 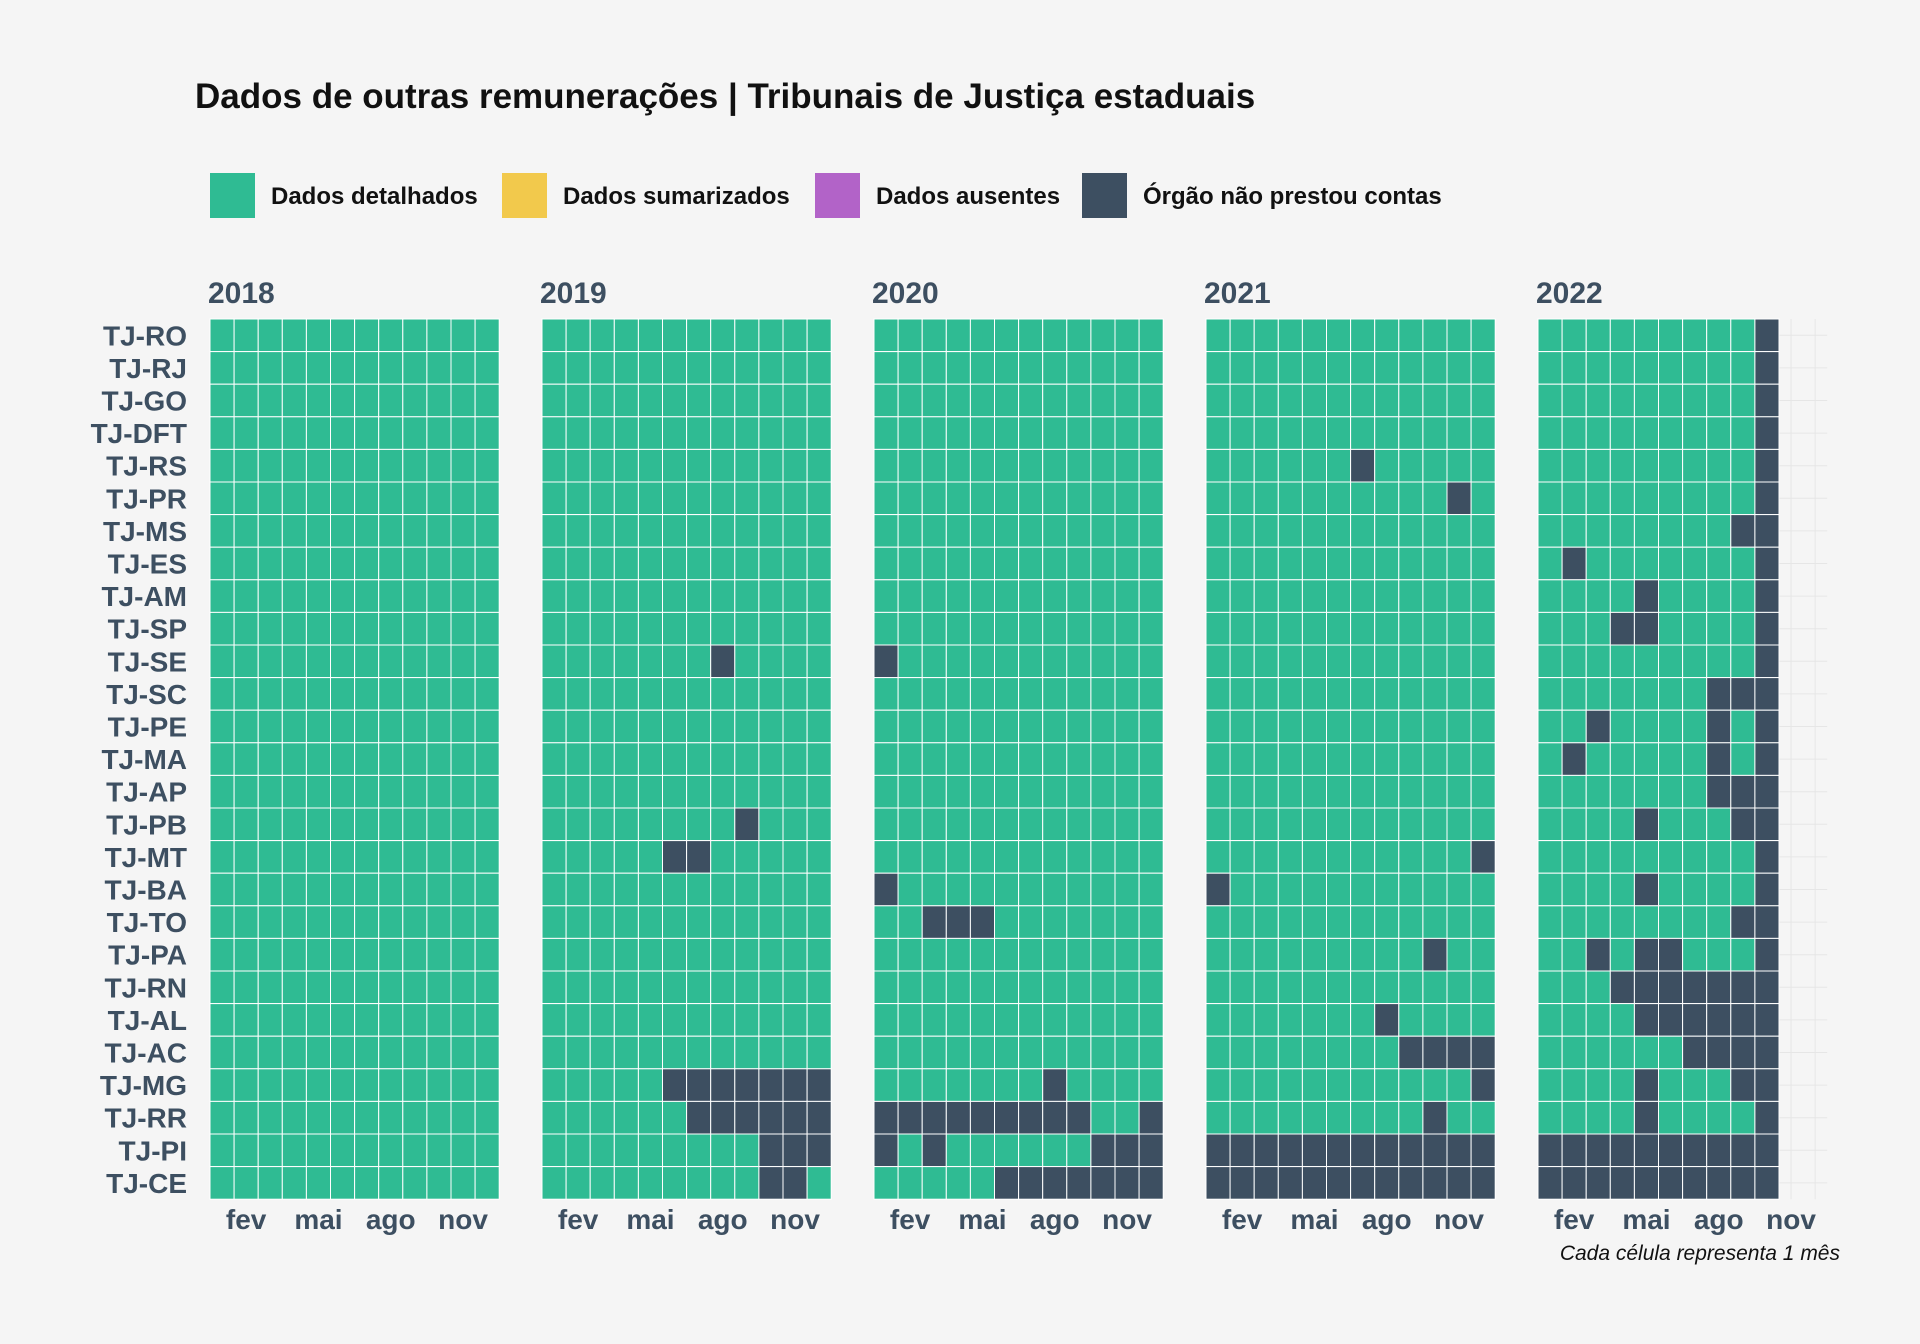 I want to click on row-label: TJ-RS, so click(x=146, y=466).